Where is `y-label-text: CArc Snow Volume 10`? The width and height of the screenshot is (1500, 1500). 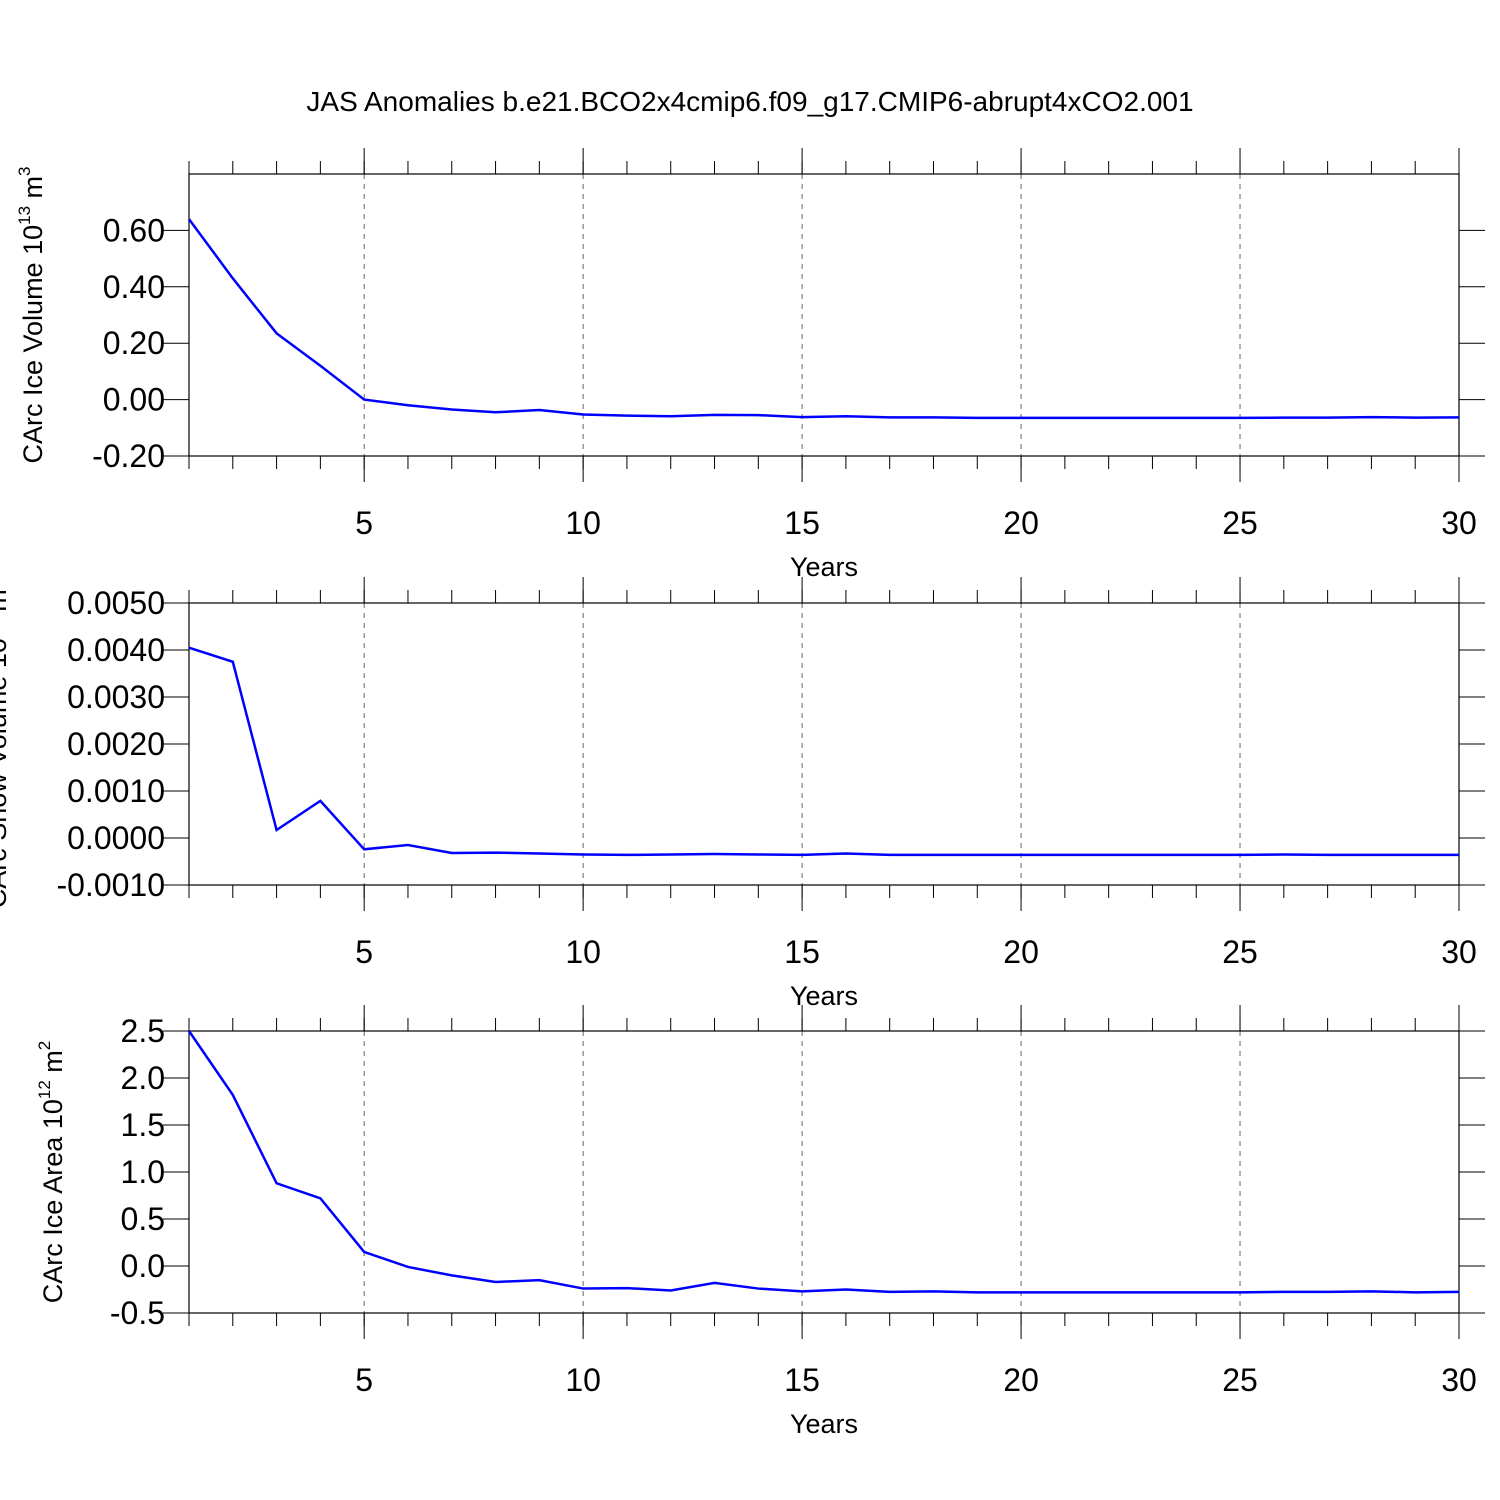 y-label-text: CArc Snow Volume 10 is located at coordinates (6, 773).